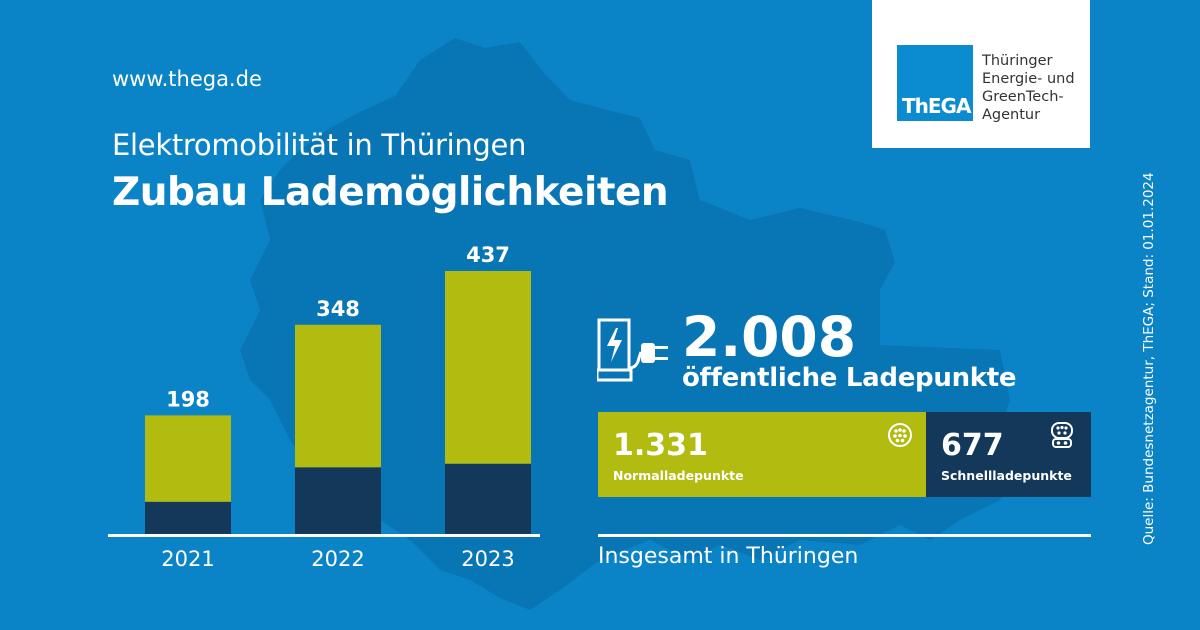  I want to click on fast-charging-label: Schnellladepunkte, so click(1006, 475).